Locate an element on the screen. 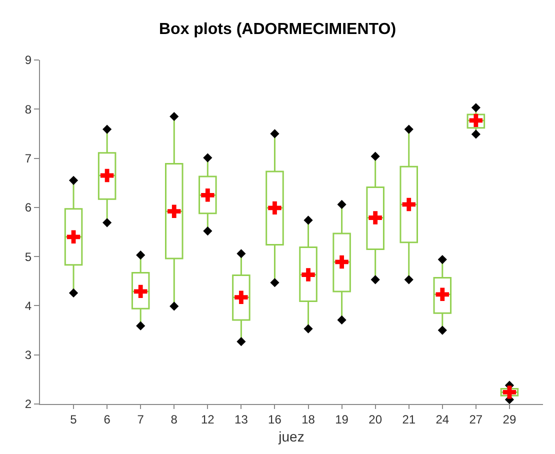  y-tick-label: 6 is located at coordinates (28, 207).